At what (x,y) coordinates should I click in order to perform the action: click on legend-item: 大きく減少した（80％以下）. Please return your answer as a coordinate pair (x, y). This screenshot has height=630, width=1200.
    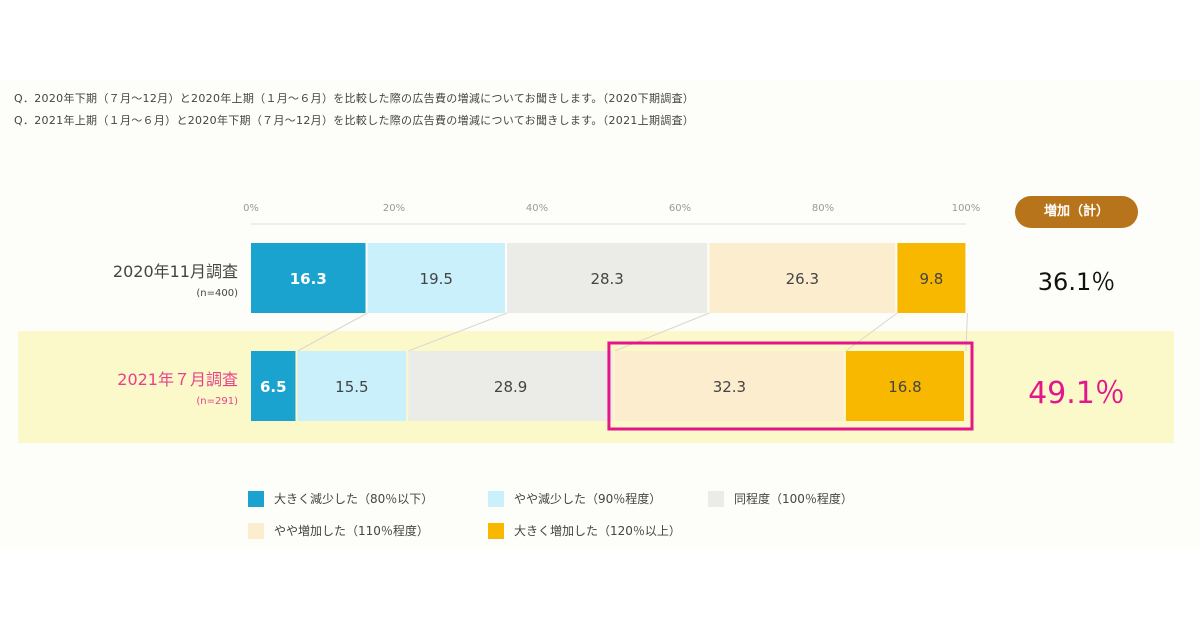
    Looking at the image, I should click on (340, 498).